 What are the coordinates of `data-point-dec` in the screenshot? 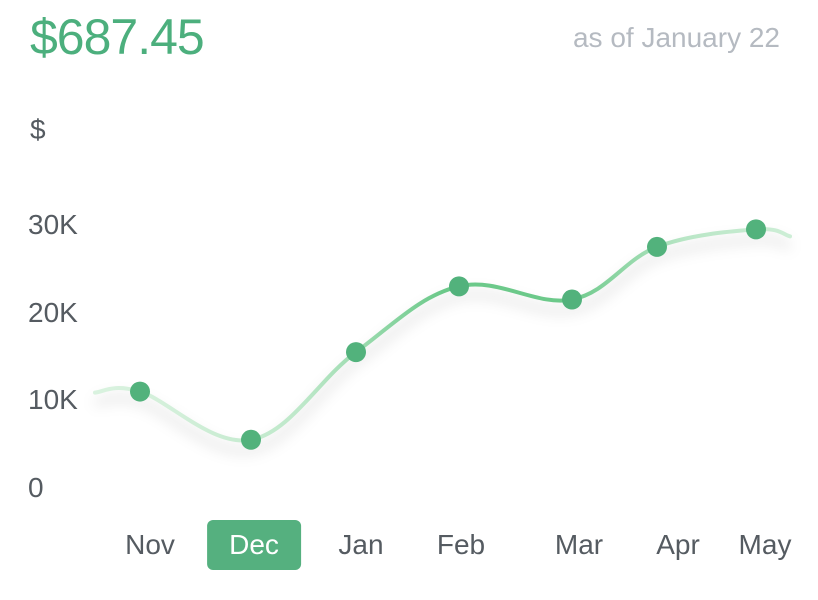 It's located at (251, 439).